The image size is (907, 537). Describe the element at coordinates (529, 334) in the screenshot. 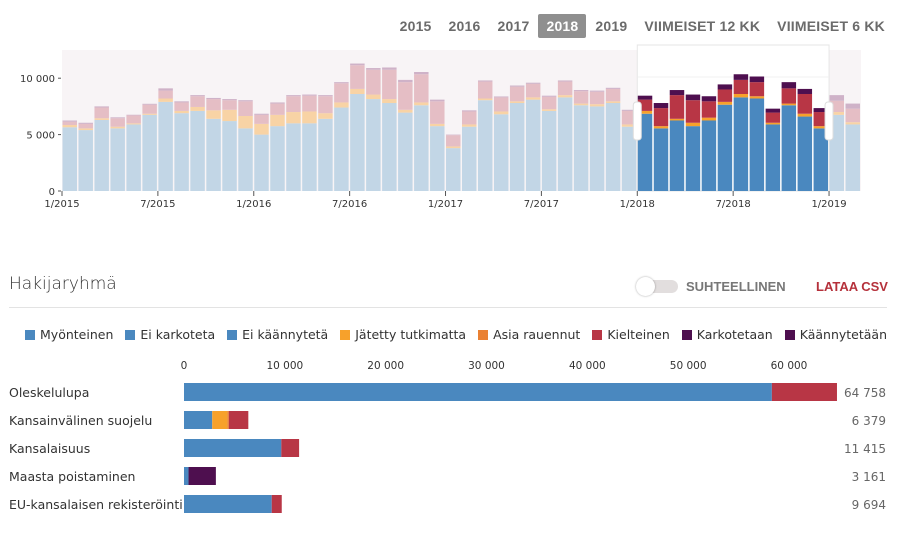

I see `legend-item: Asia rauennut` at that location.